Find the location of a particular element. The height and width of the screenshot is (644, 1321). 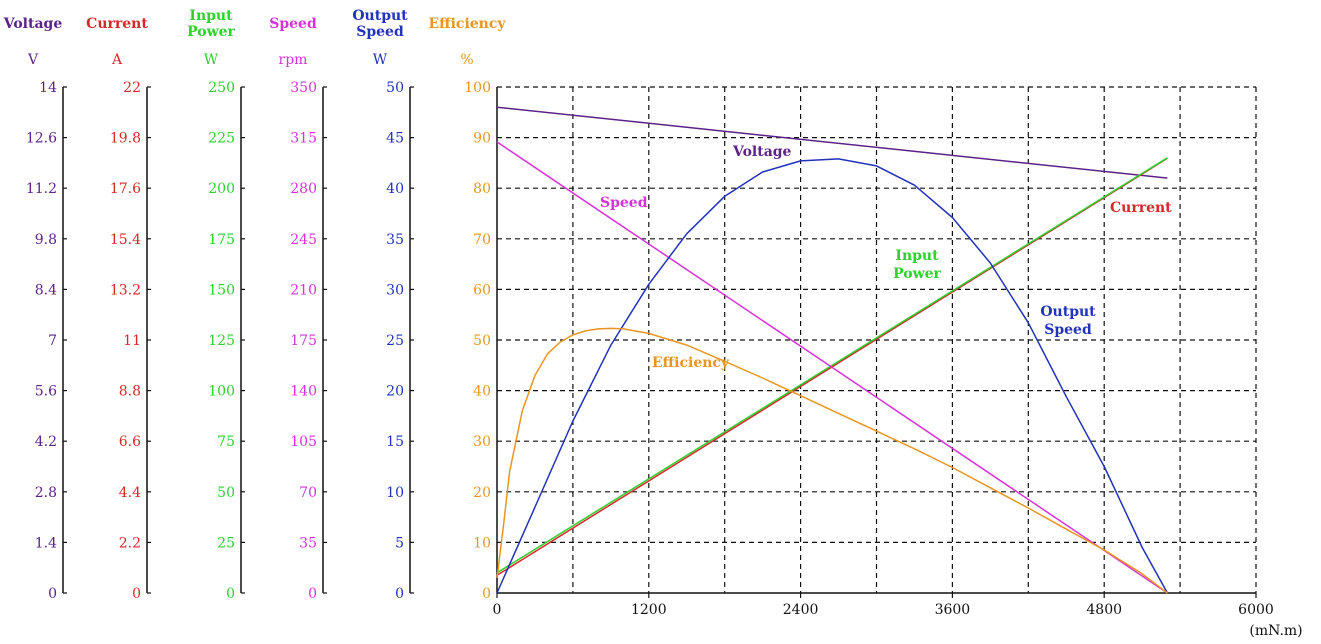

y-axis-unit-current: A is located at coordinates (117, 60).